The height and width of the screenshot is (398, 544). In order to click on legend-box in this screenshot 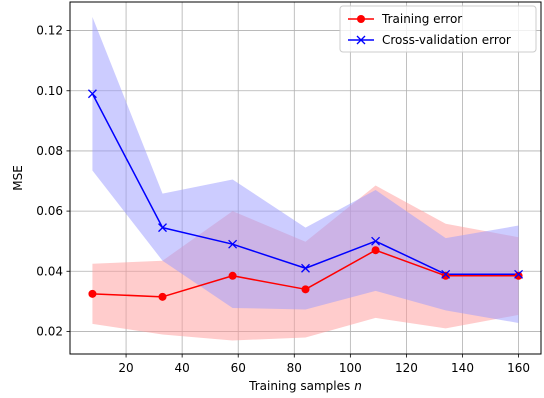, I will do `click(438, 29)`.